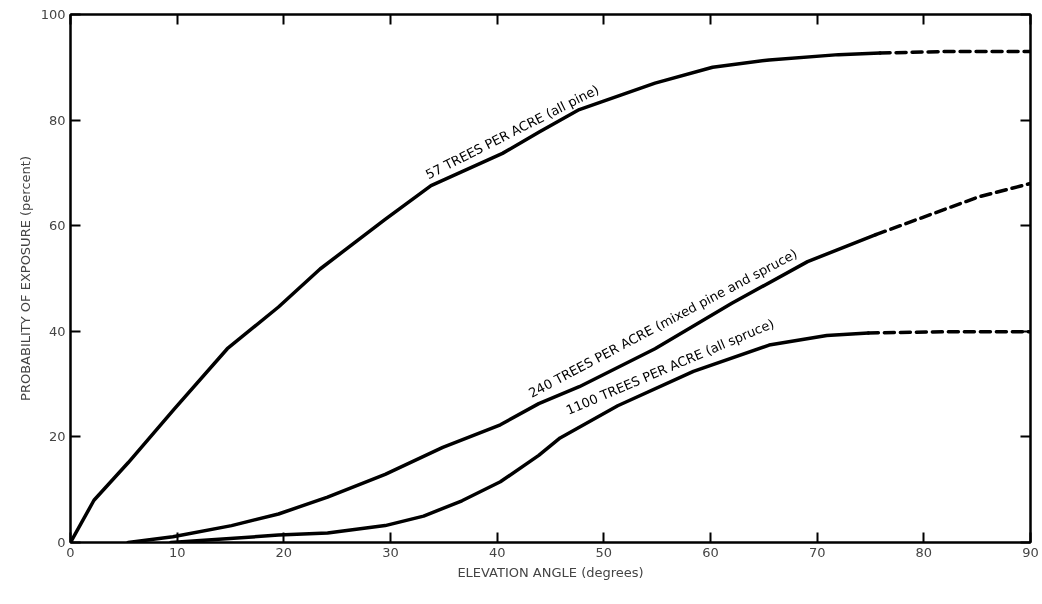 Image resolution: width=1042 pixels, height=604 pixels. I want to click on y-tick-label: 60, so click(57, 226).